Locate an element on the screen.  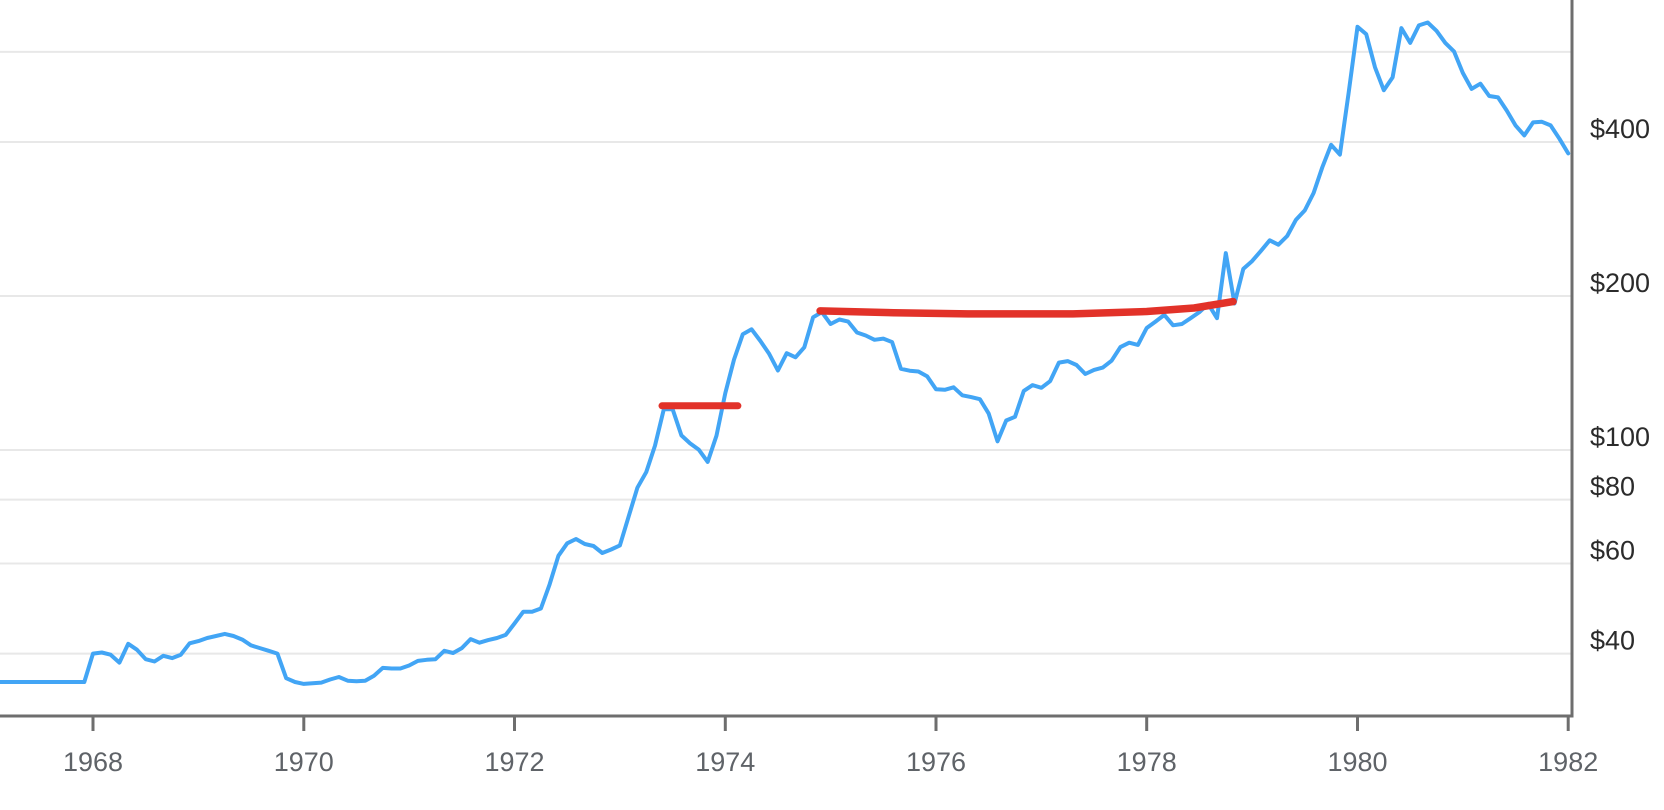
resistance-level-1975-1978-annotation is located at coordinates (1026, 307).